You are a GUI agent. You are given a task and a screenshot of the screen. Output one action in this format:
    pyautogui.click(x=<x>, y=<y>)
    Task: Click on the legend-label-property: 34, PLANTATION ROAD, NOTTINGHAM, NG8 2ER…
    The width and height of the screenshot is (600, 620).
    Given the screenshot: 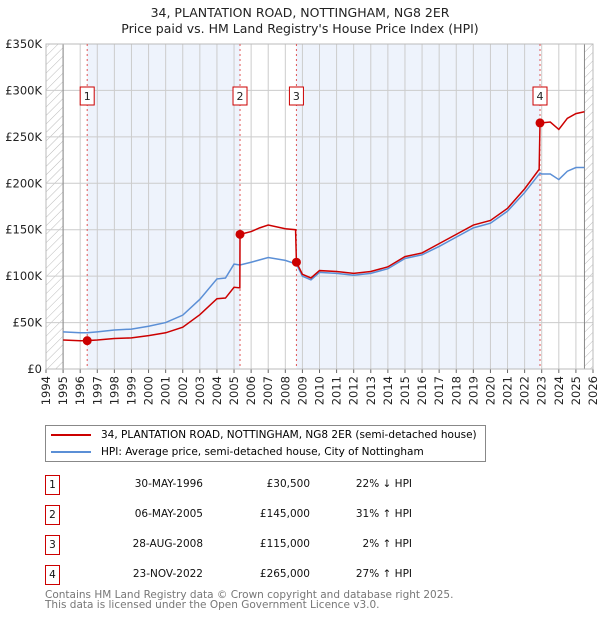 What is the action you would take?
    pyautogui.click(x=289, y=435)
    